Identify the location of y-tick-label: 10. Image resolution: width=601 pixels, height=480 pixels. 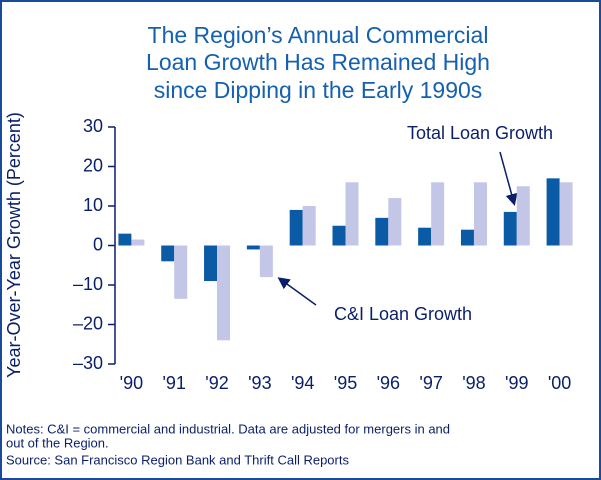
(93, 205).